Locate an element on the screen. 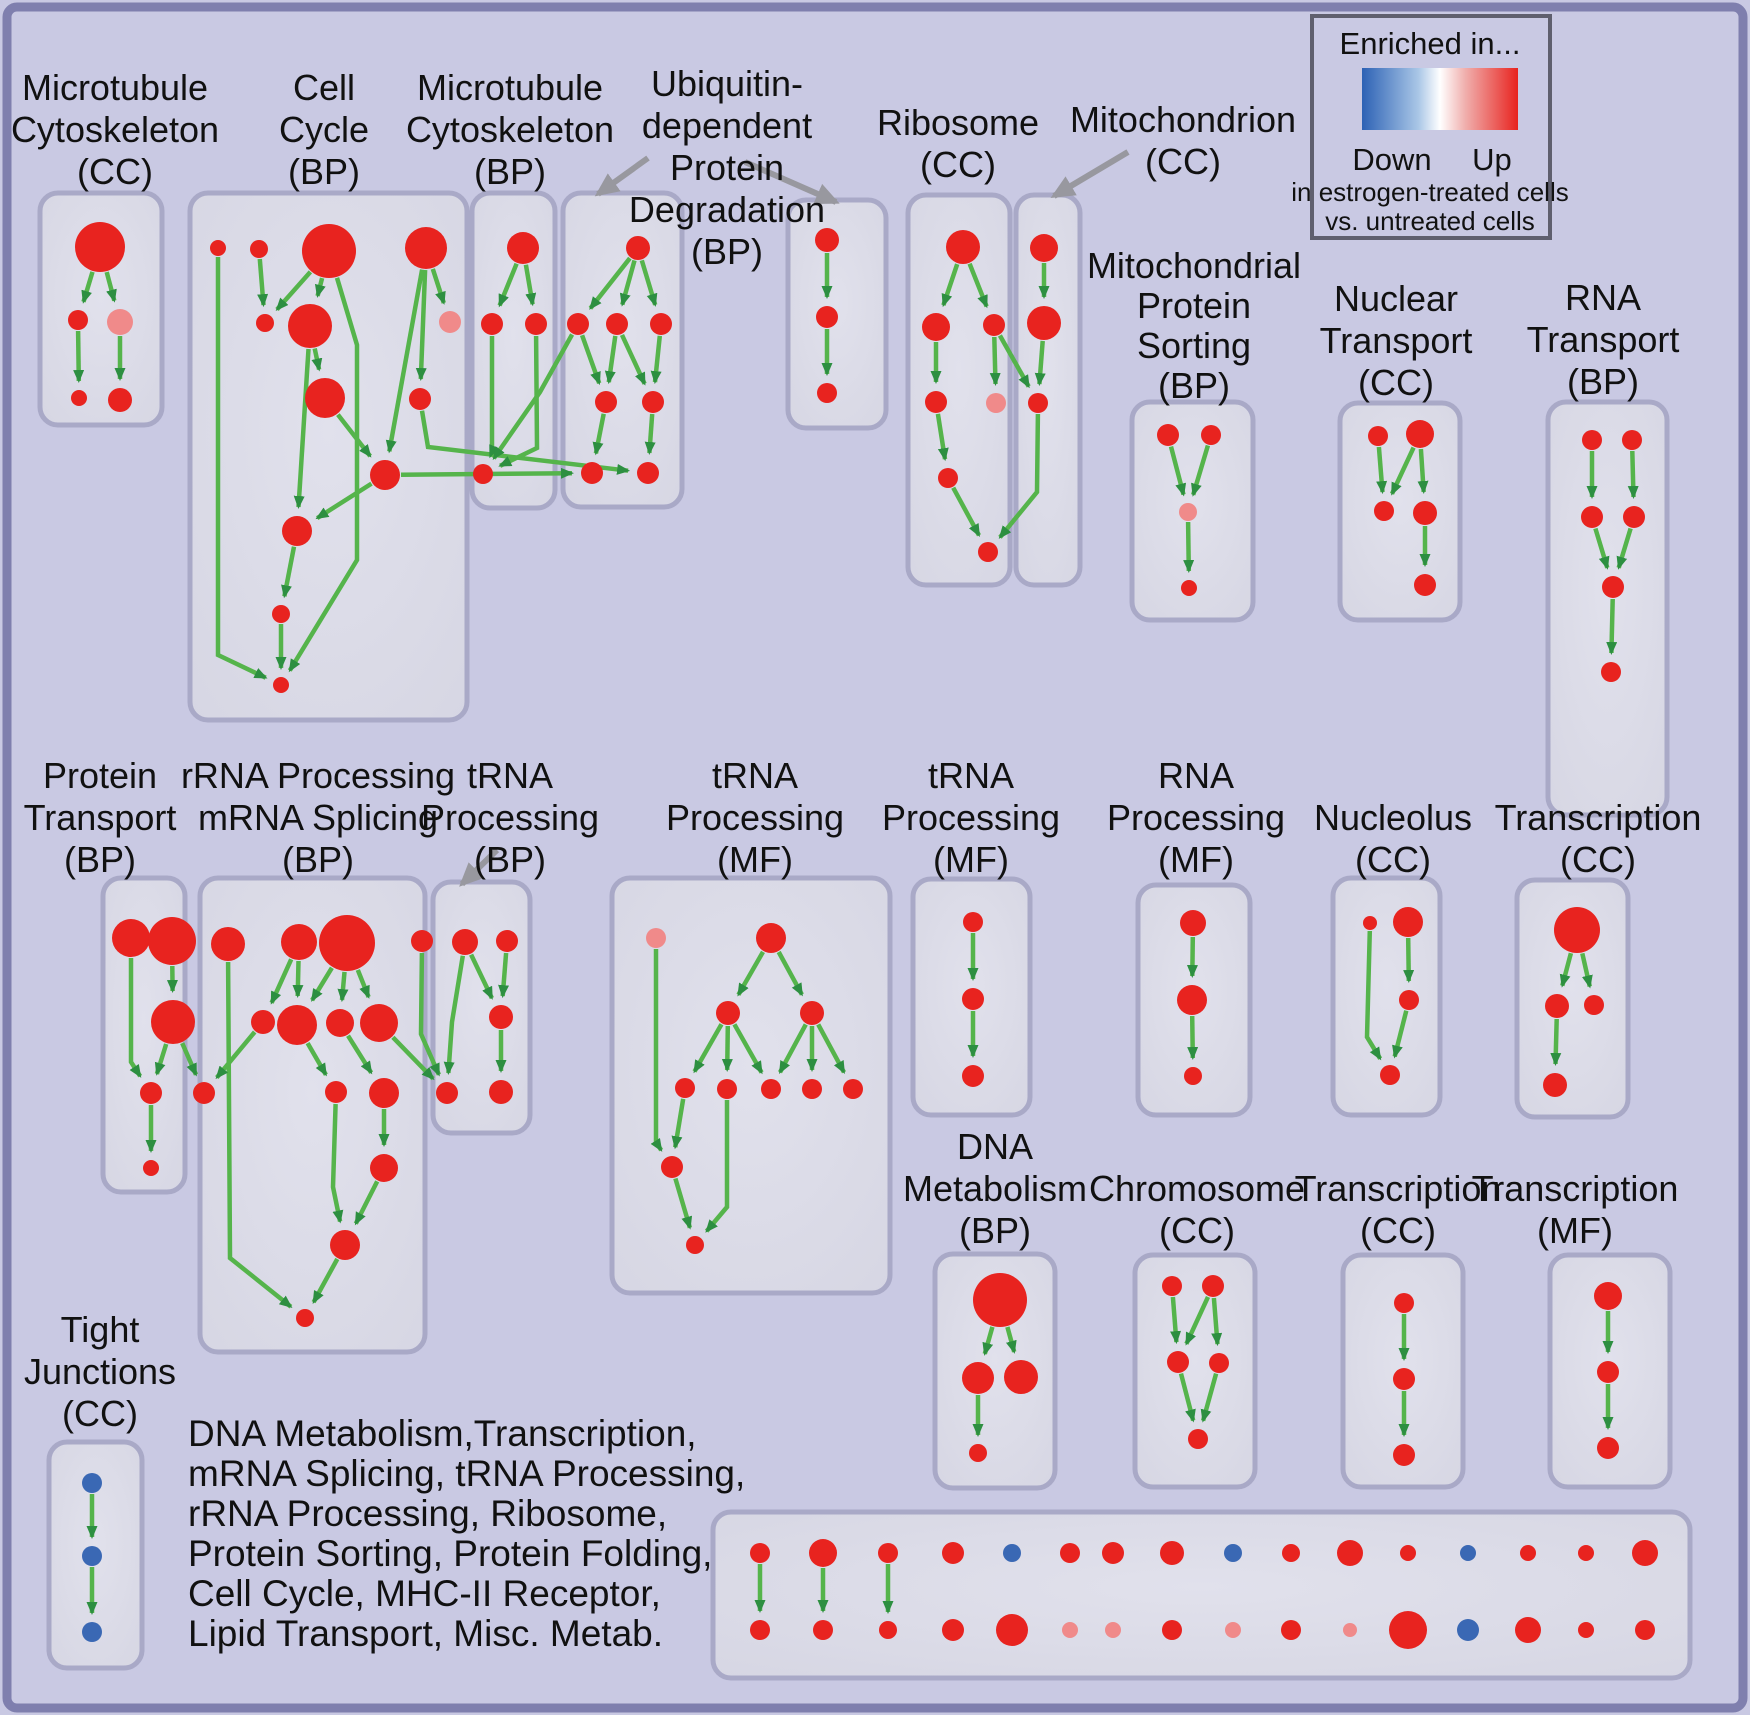 This screenshot has height=1715, width=1750. edge-c3-c8 is located at coordinates (421, 325).